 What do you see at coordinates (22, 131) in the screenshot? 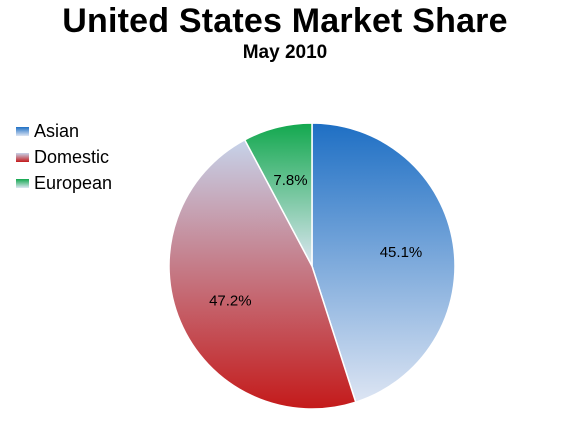
I see `legend-swatch-asian` at bounding box center [22, 131].